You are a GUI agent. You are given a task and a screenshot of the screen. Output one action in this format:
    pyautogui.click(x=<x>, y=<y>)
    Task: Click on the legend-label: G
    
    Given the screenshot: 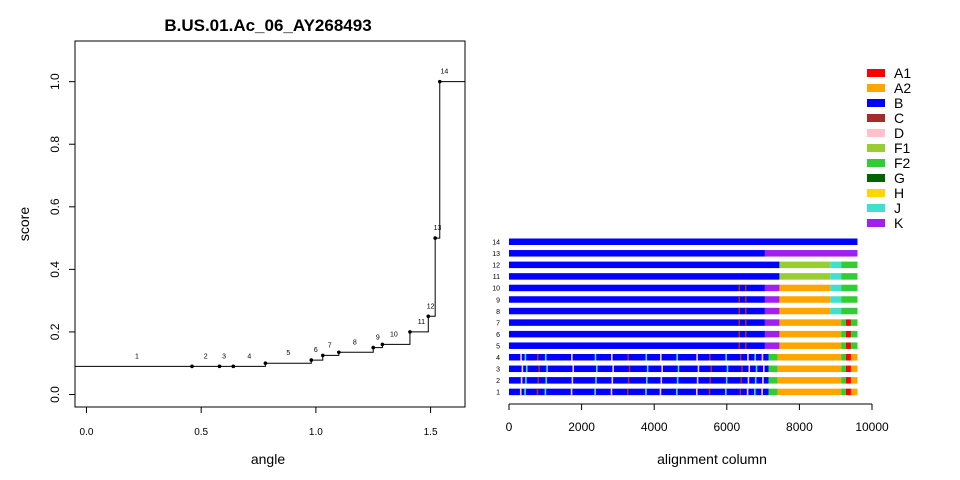 What is the action you would take?
    pyautogui.click(x=899, y=178)
    